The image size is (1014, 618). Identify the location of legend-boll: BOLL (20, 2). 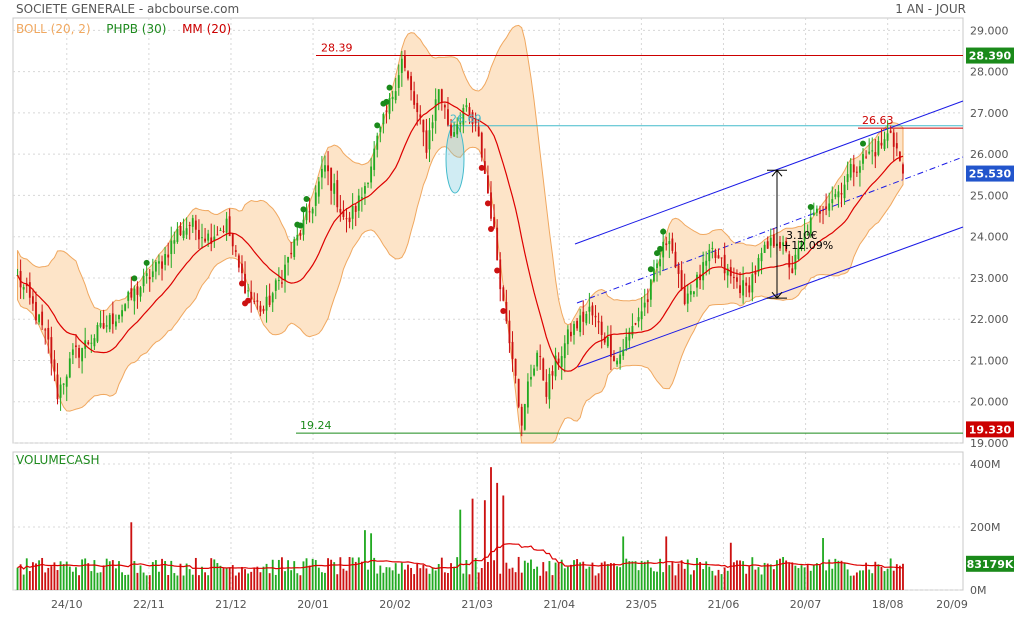
(53, 29).